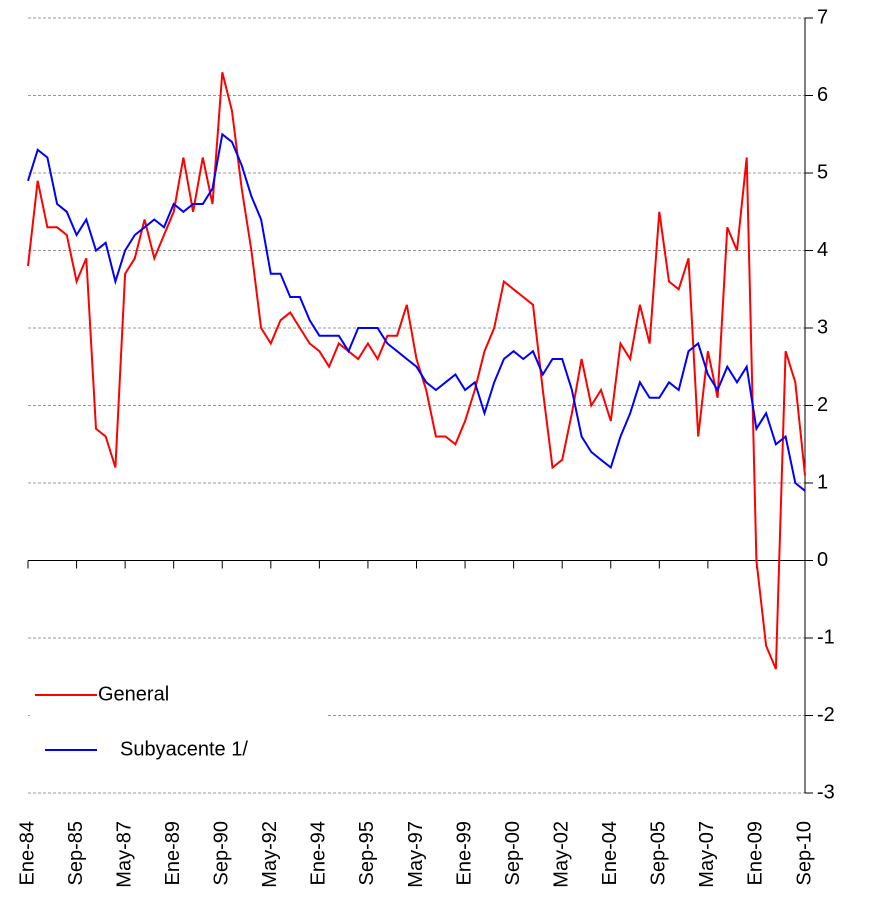  Describe the element at coordinates (270, 854) in the screenshot. I see `x-tick-label: May-92` at that location.